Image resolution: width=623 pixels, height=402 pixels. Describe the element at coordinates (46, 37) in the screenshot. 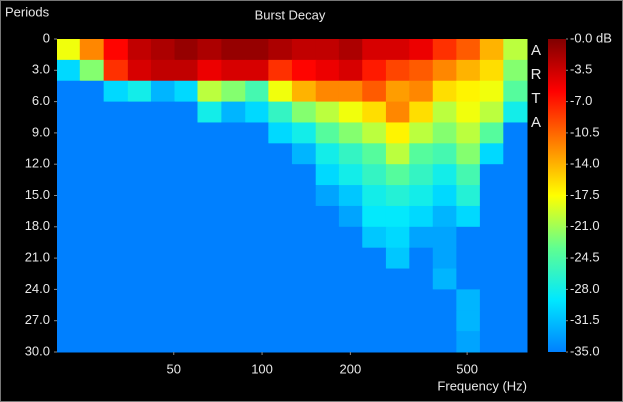

I see `y-tick-label: 0` at that location.